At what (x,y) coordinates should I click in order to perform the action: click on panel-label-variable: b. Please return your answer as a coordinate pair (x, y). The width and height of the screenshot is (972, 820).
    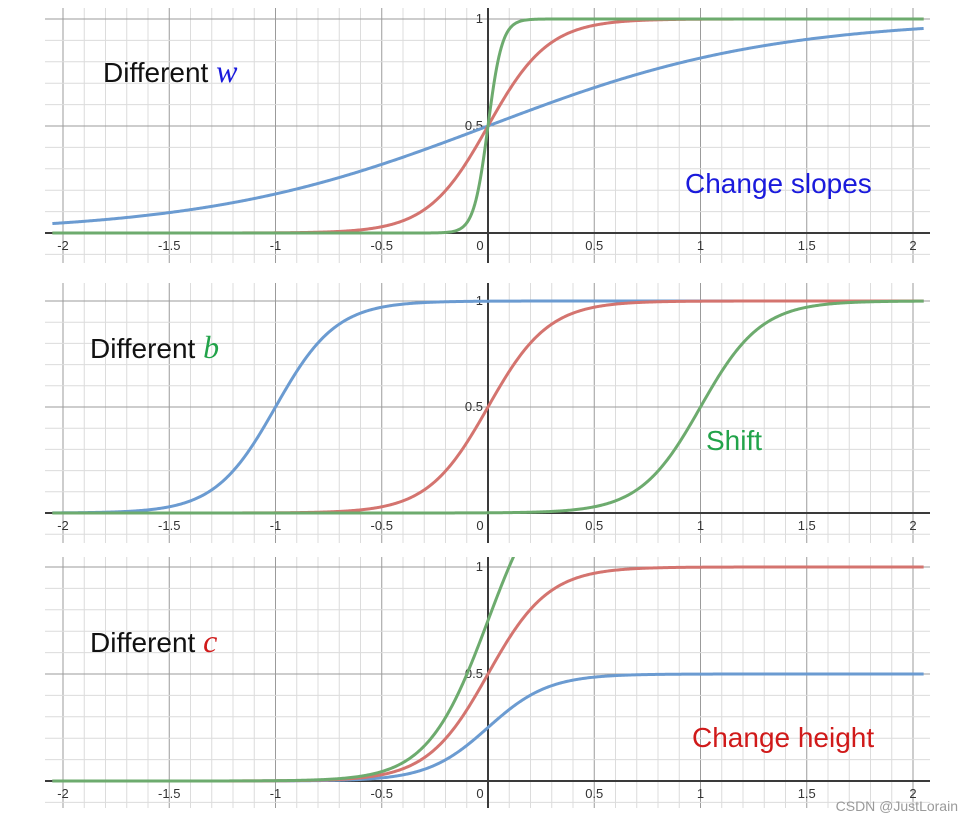
    Looking at the image, I should click on (211, 347).